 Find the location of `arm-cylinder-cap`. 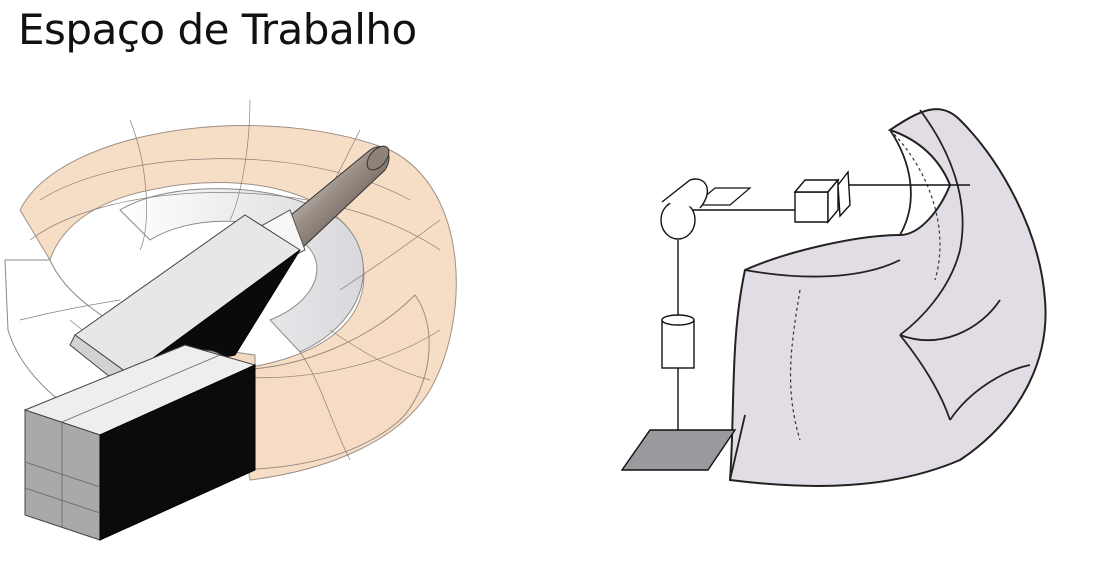

arm-cylinder-cap is located at coordinates (378, 158).